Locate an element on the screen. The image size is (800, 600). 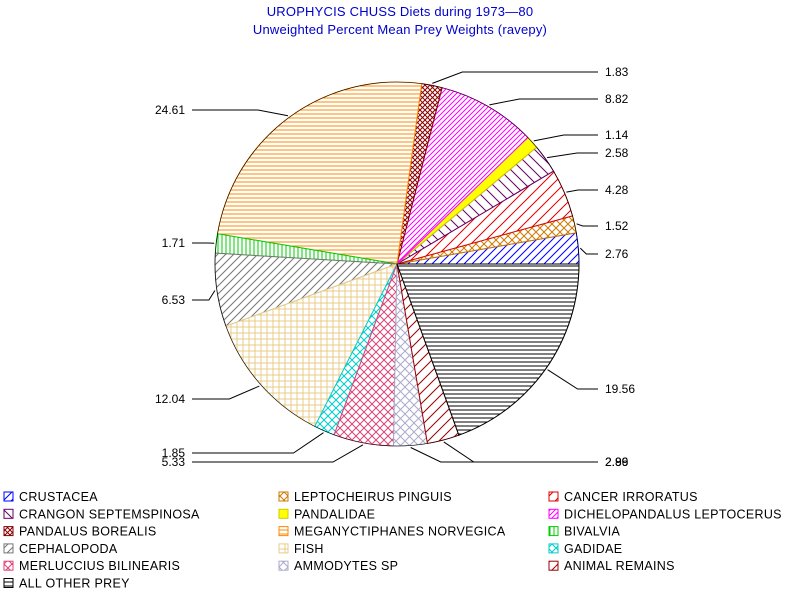
leader-line-pandalus-borealis is located at coordinates (515, 77).